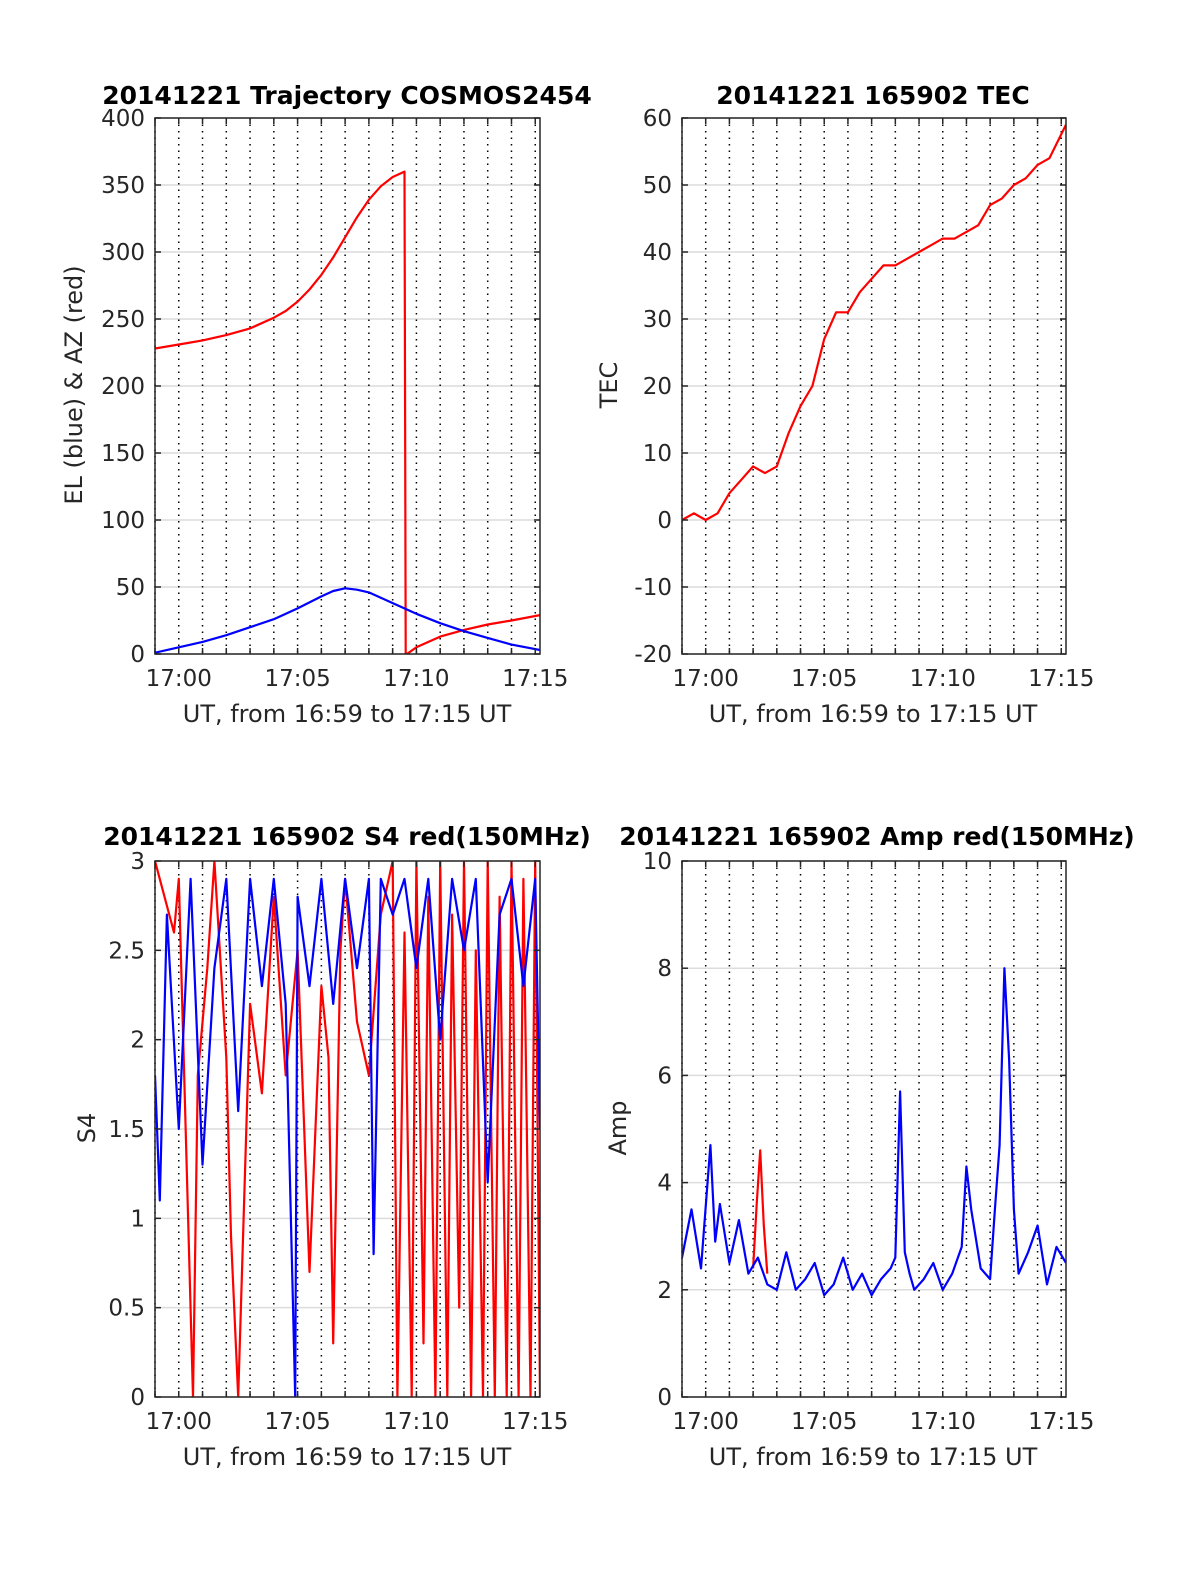 This screenshot has width=1200, height=1575. Describe the element at coordinates (664, 969) in the screenshot. I see `amp-y-tick-label: 8` at that location.